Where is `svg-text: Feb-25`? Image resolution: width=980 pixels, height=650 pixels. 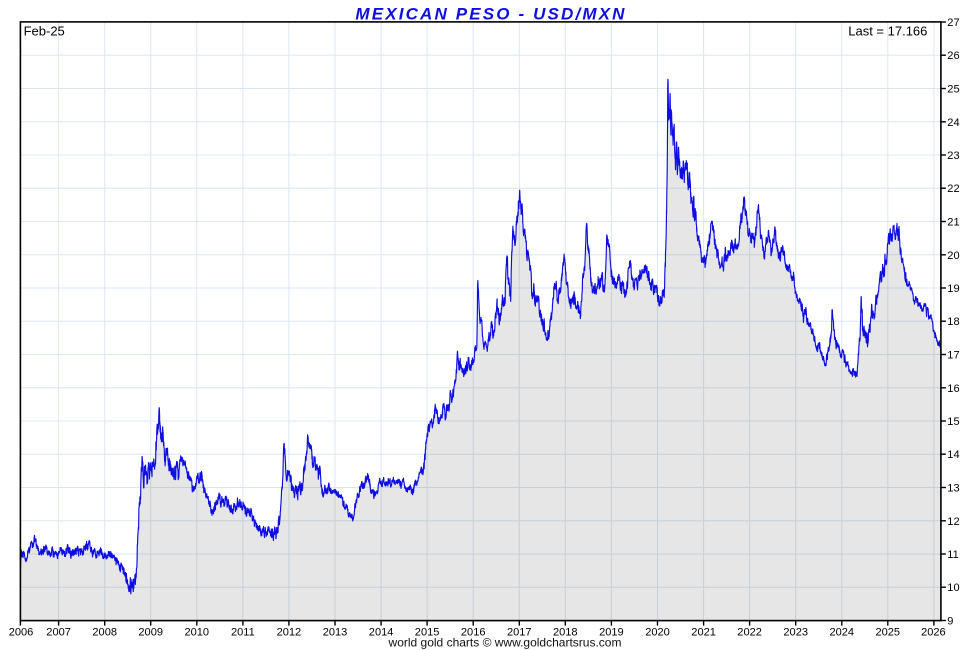
svg-text: Feb-25 is located at coordinates (44, 30).